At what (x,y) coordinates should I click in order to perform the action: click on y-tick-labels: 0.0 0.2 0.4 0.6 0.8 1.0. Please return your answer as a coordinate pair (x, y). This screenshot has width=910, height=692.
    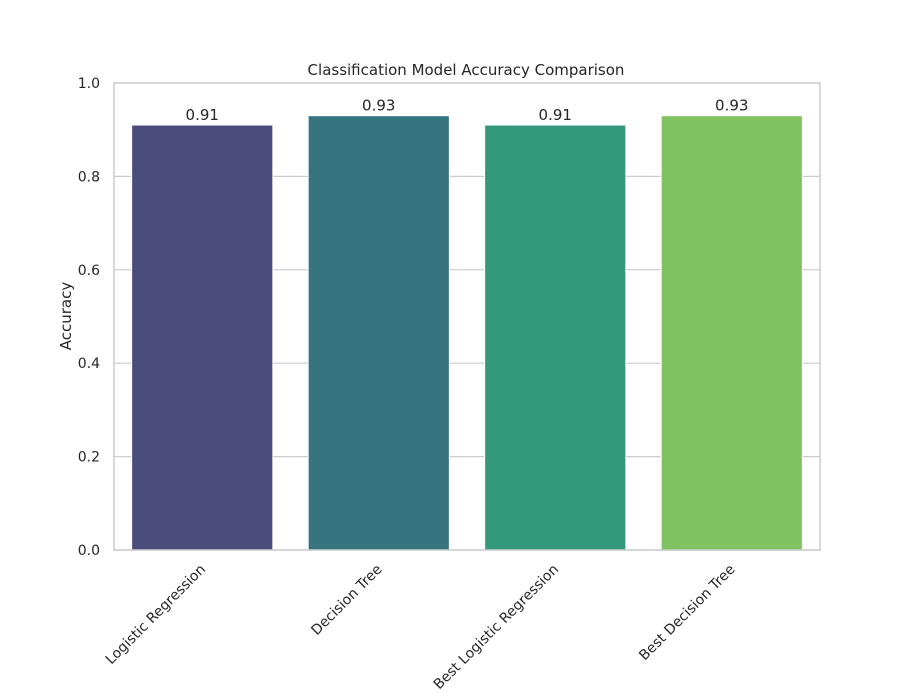
    Looking at the image, I should click on (89, 317).